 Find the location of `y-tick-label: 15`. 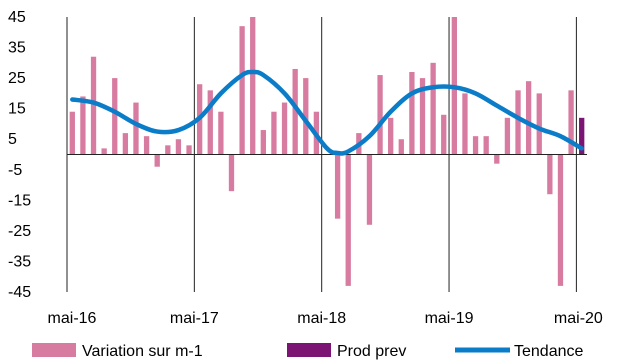

y-tick-label: 15 is located at coordinates (17, 109).